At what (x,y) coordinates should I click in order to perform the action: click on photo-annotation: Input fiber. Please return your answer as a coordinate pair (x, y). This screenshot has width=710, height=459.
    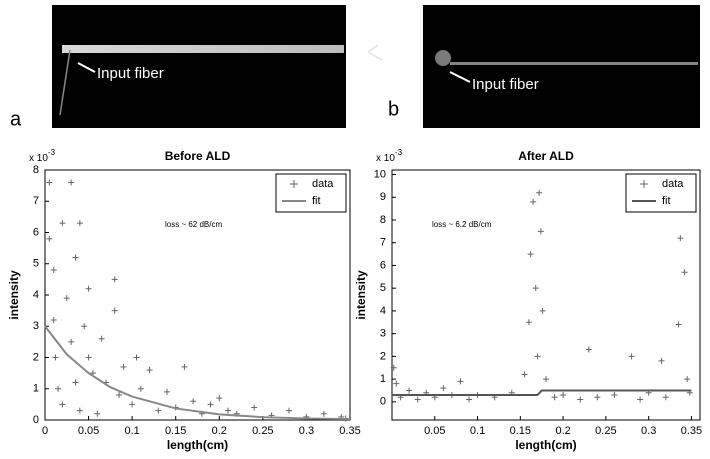
    Looking at the image, I should click on (130, 73).